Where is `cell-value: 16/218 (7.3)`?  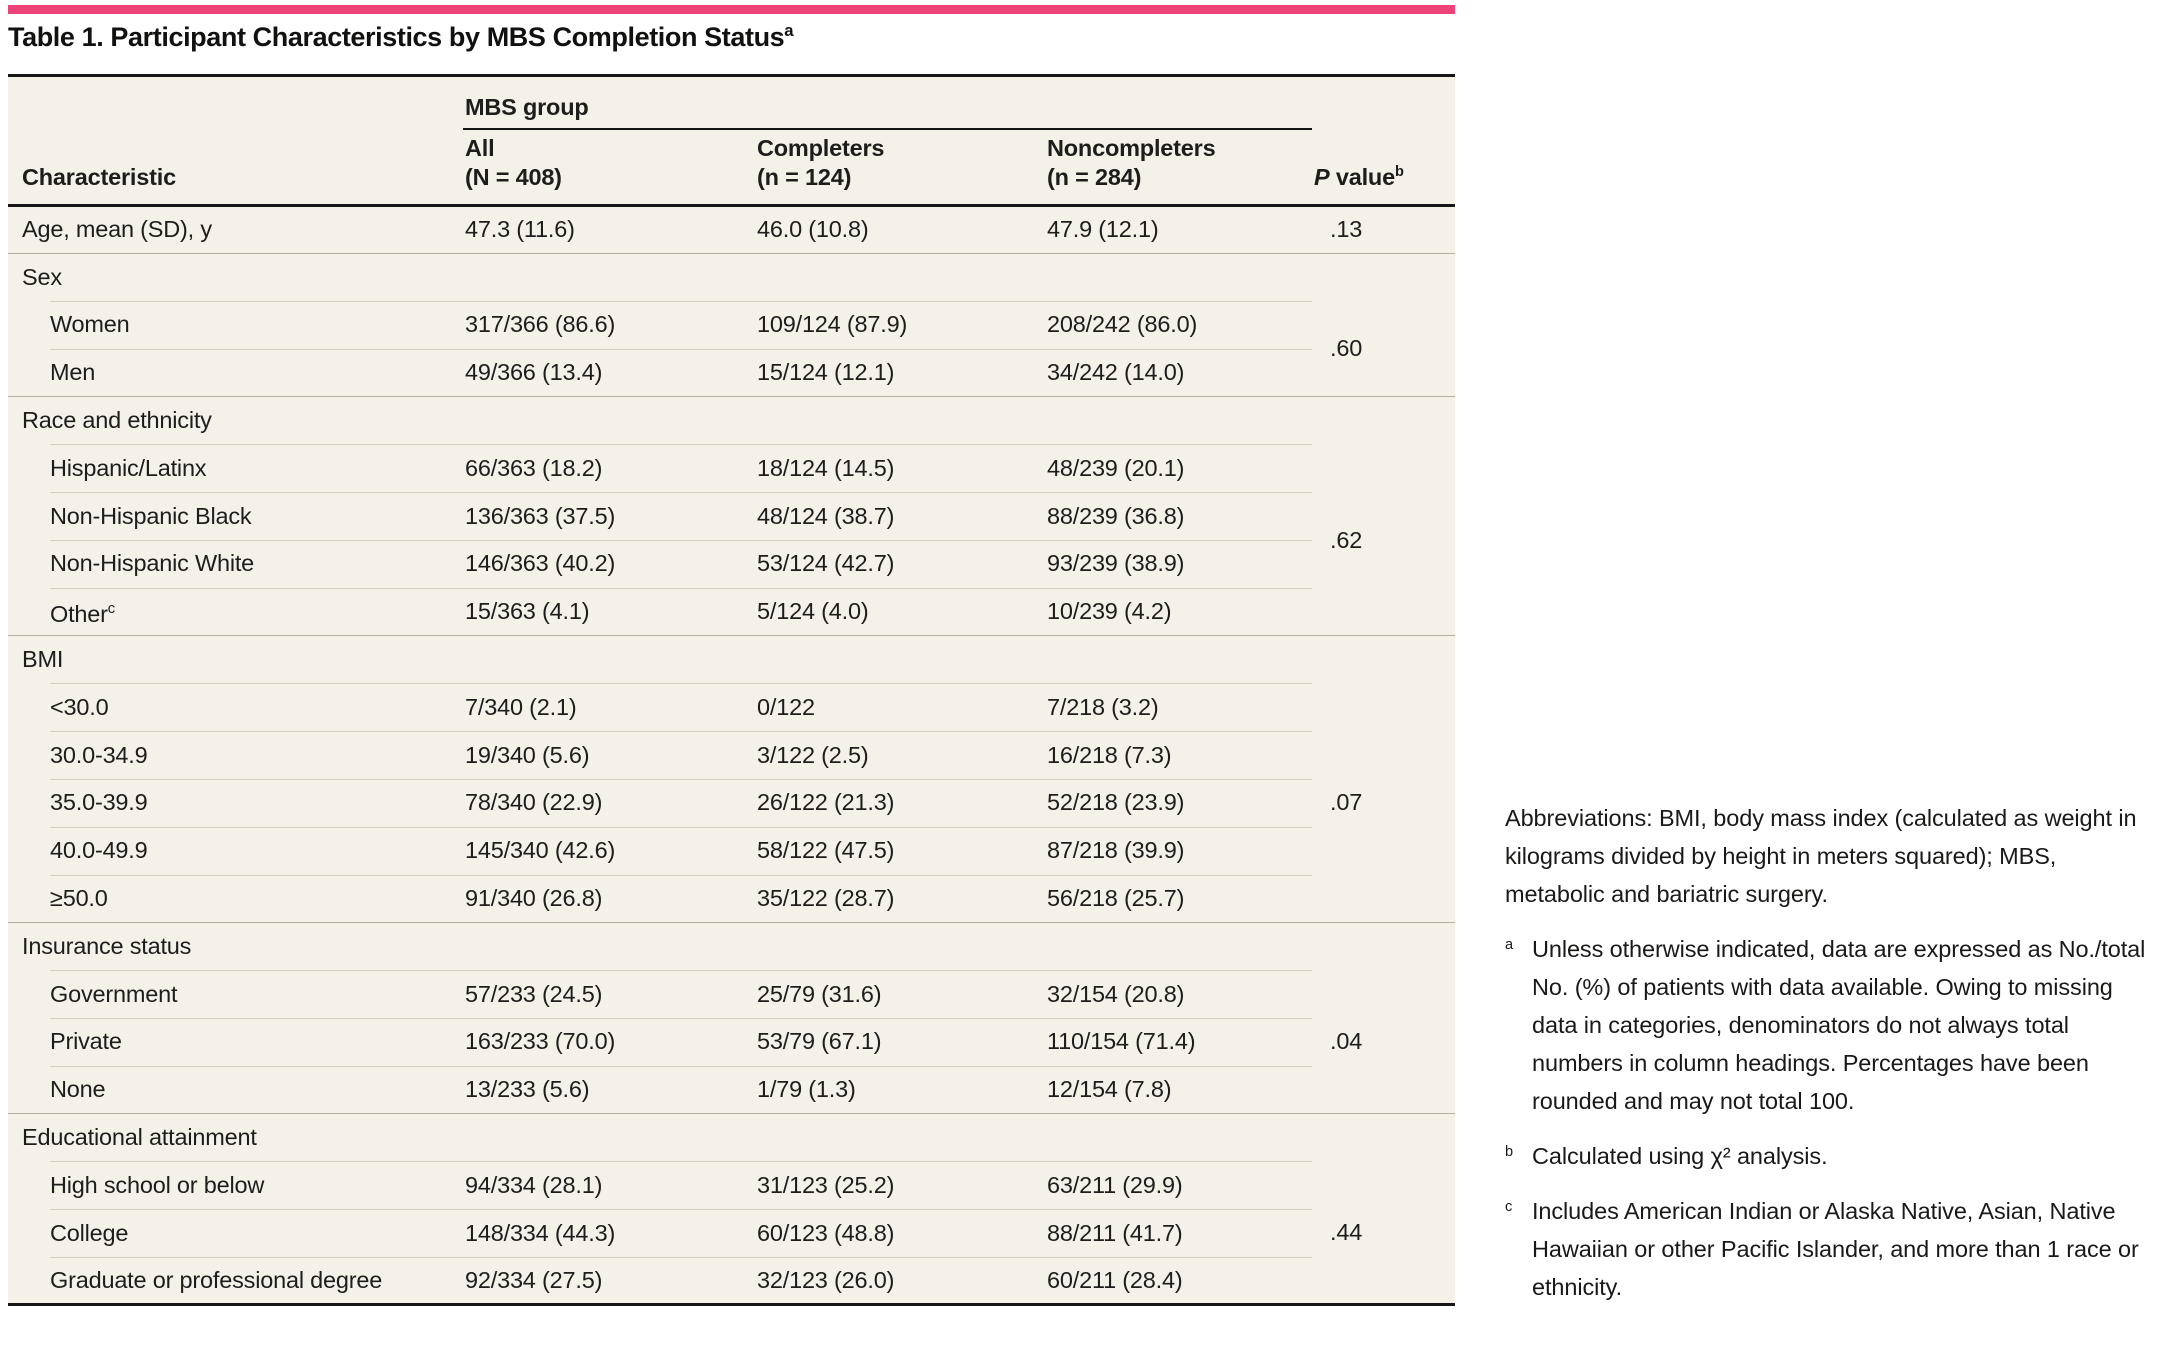 cell-value: 16/218 (7.3) is located at coordinates (1179, 755).